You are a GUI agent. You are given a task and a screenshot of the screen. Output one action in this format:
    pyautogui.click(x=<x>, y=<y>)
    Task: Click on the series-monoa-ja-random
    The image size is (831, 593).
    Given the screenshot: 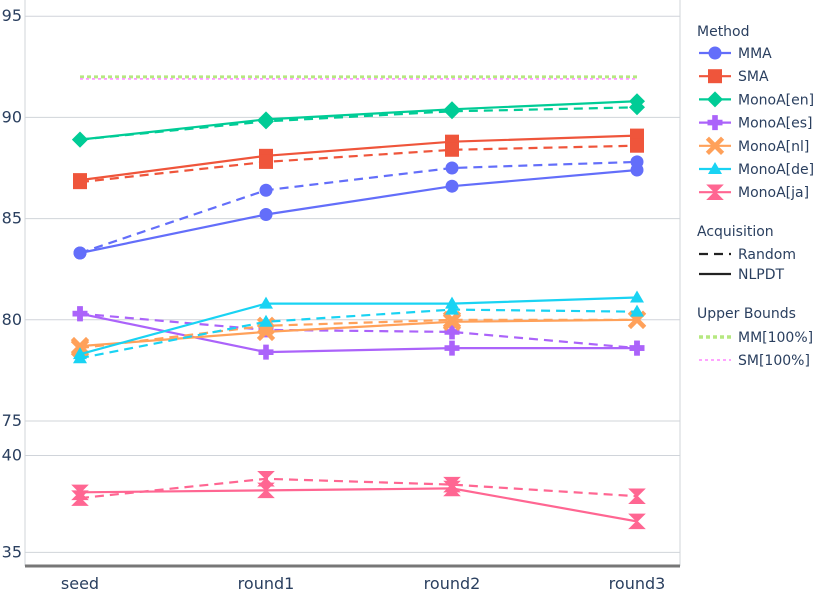 What is the action you would take?
    pyautogui.click(x=358, y=488)
    